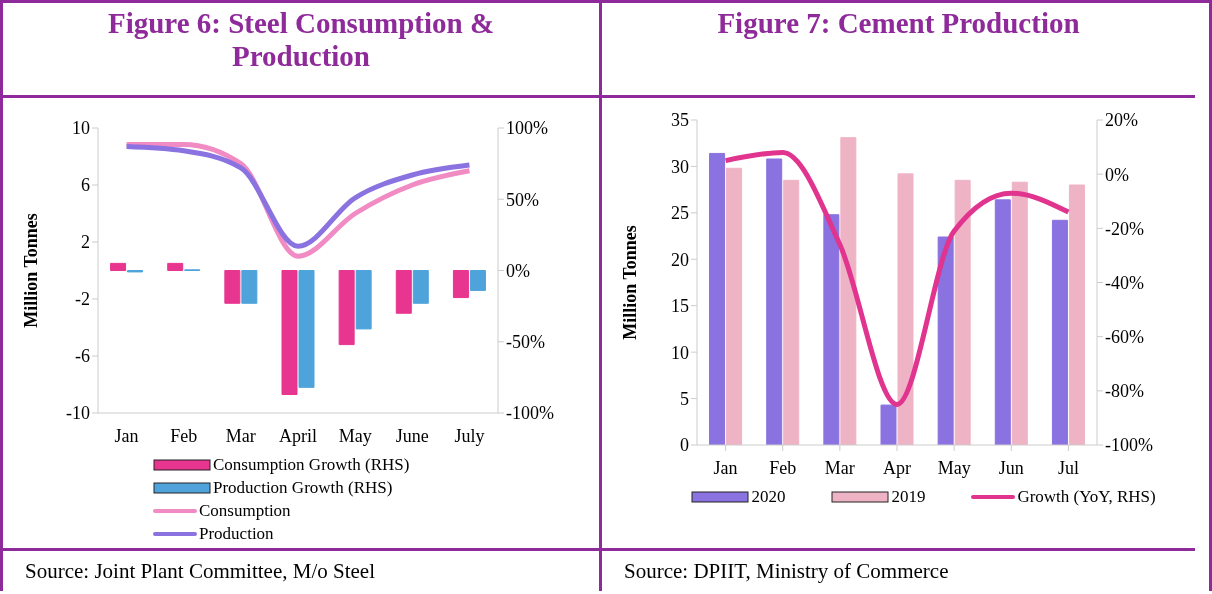 Image resolution: width=1212 pixels, height=594 pixels. What do you see at coordinates (85, 185) in the screenshot?
I see `y-tick-label: 6` at bounding box center [85, 185].